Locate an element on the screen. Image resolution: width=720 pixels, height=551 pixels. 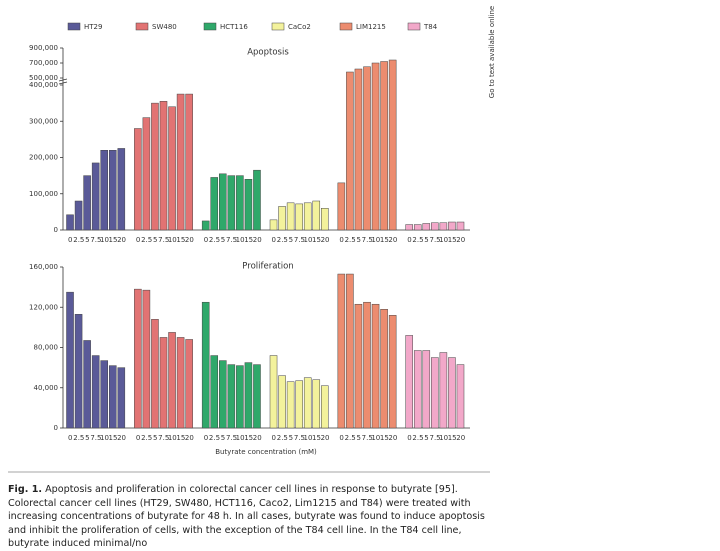
y-tick-label: 40,000 is located at coordinates (46, 388).